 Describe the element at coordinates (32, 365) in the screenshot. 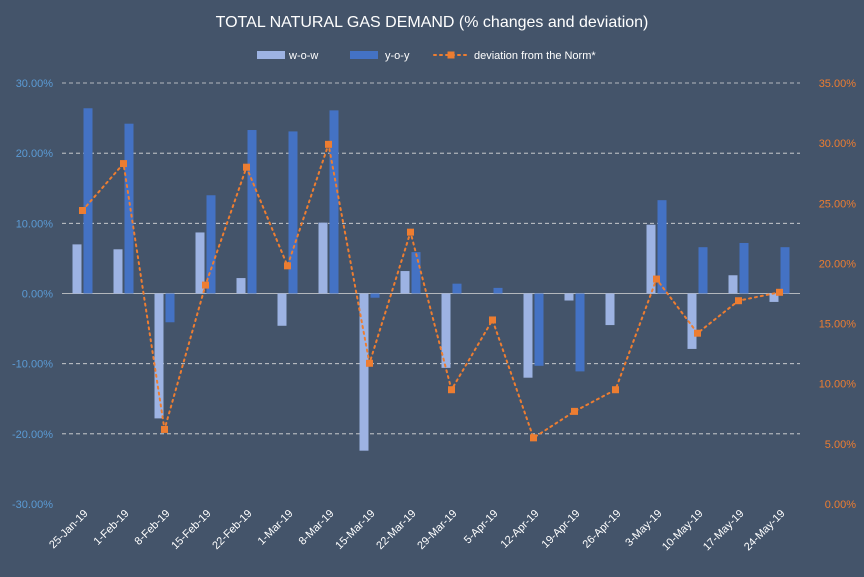

I see `y-left-tick-label: -10.00%` at that location.